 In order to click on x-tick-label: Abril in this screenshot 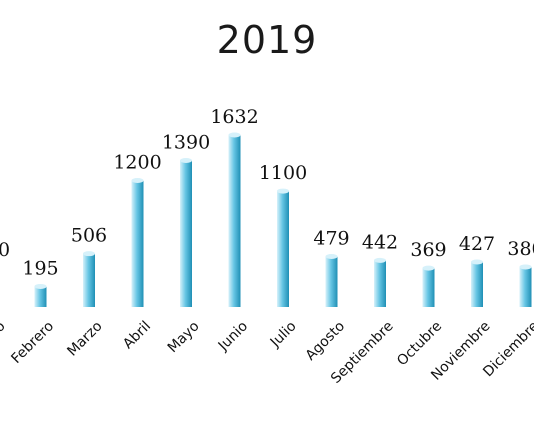, I will do `click(137, 335)`.